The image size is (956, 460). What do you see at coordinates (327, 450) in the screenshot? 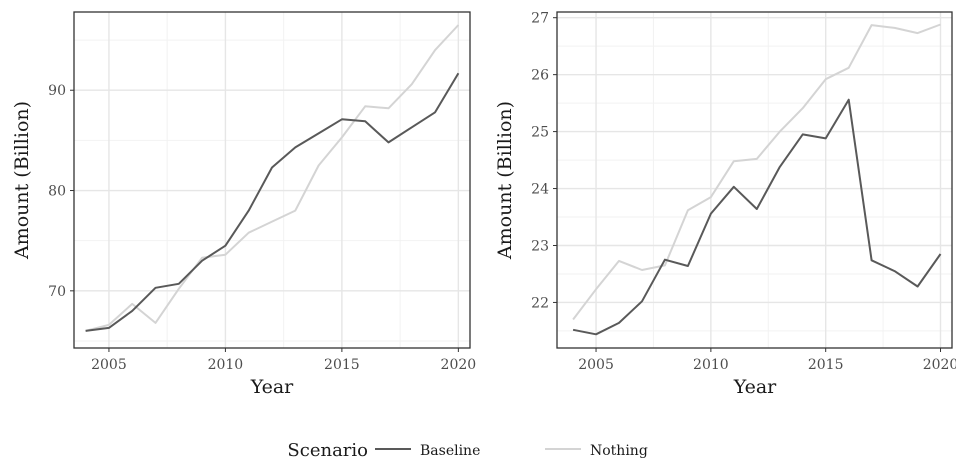
I see `legend-title: Scenario` at bounding box center [327, 450].